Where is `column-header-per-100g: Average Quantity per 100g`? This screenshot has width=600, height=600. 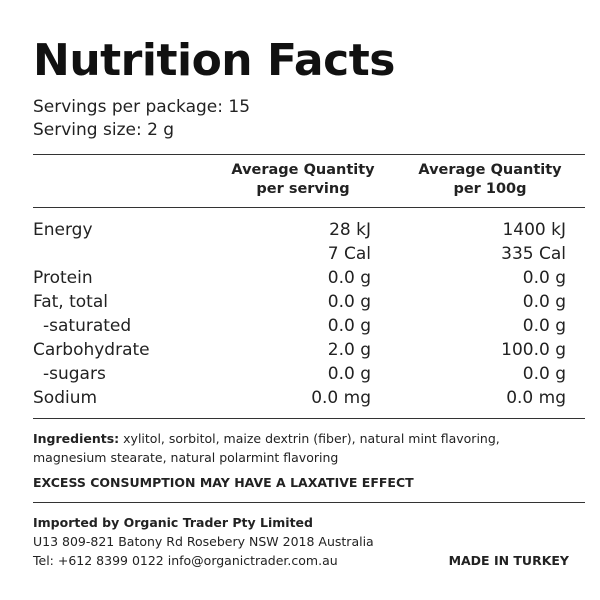
column-header-per-100g: Average Quantity per 100g is located at coordinates (490, 180).